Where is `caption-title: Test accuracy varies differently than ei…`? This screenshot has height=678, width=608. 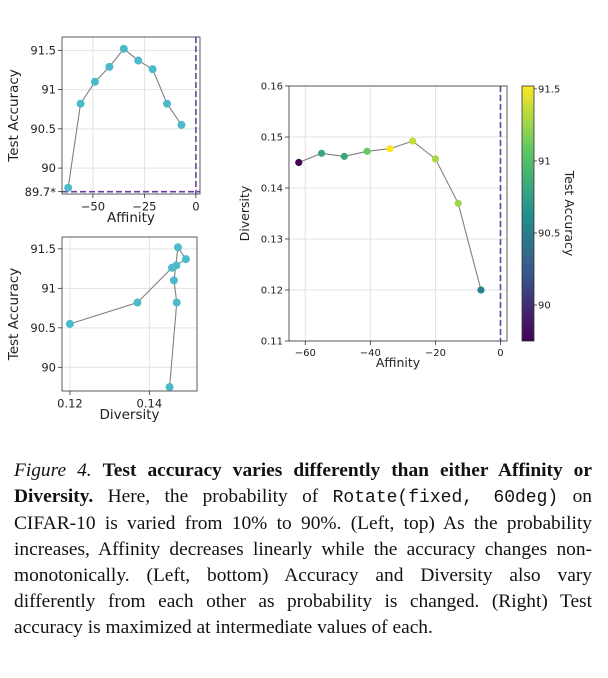
caption-title: Test accuracy varies differently than ei… is located at coordinates (303, 483).